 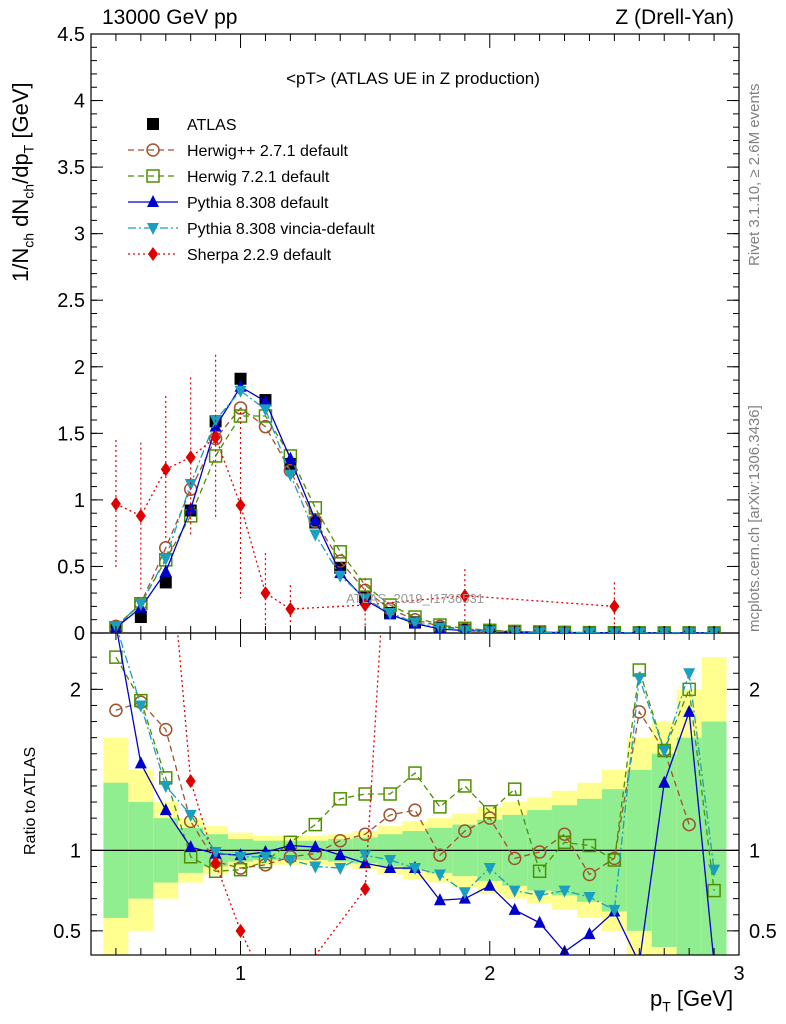 I want to click on header-process: Z (Drell-Yan), so click(x=674, y=17).